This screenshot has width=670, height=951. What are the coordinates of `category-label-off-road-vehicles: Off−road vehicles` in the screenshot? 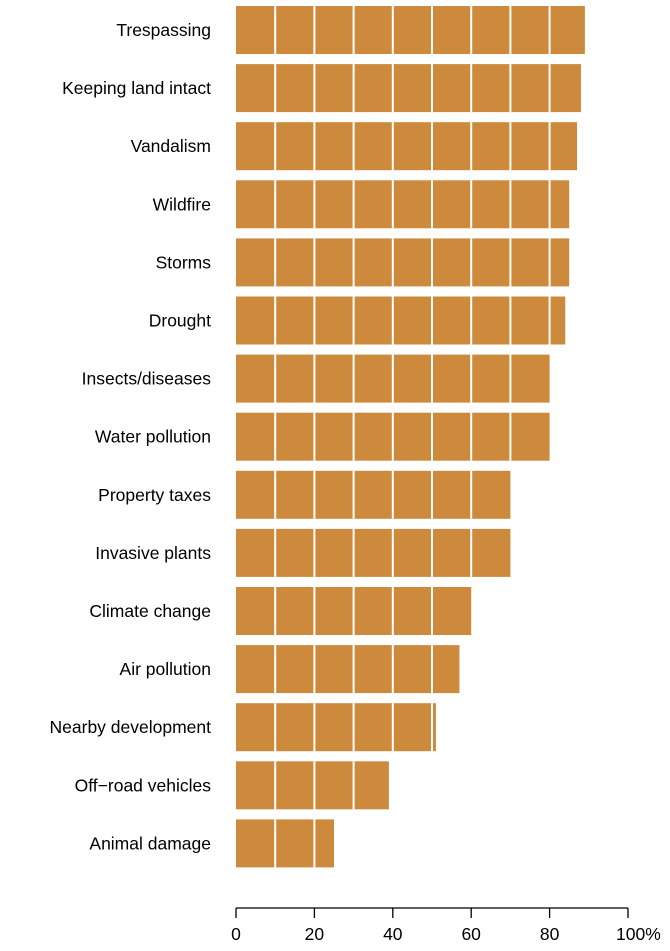 It's located at (143, 785).